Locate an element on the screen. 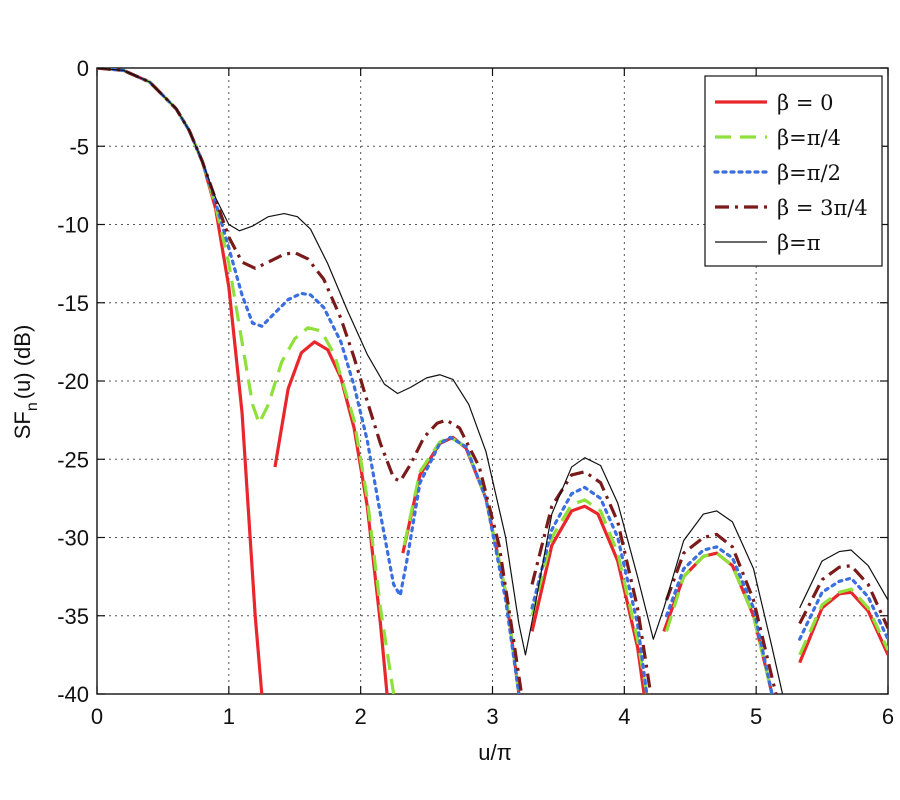  y-tick-label: -30 is located at coordinates (73, 538).